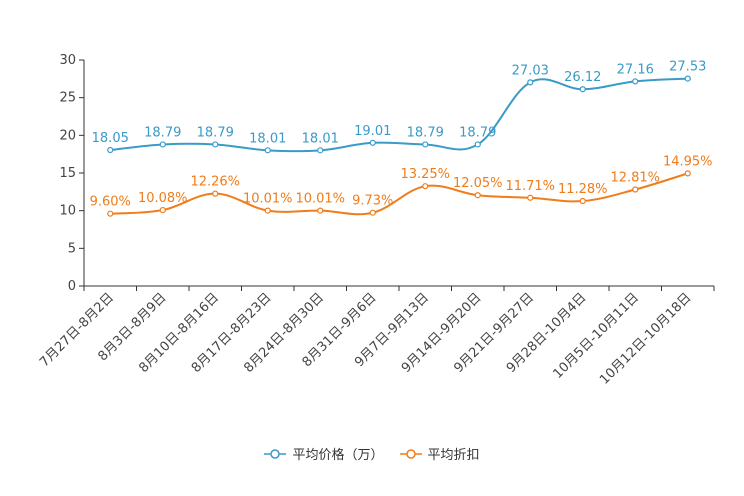 The height and width of the screenshot is (496, 744). What do you see at coordinates (163, 198) in the screenshot?
I see `data-label: 10.08%` at bounding box center [163, 198].